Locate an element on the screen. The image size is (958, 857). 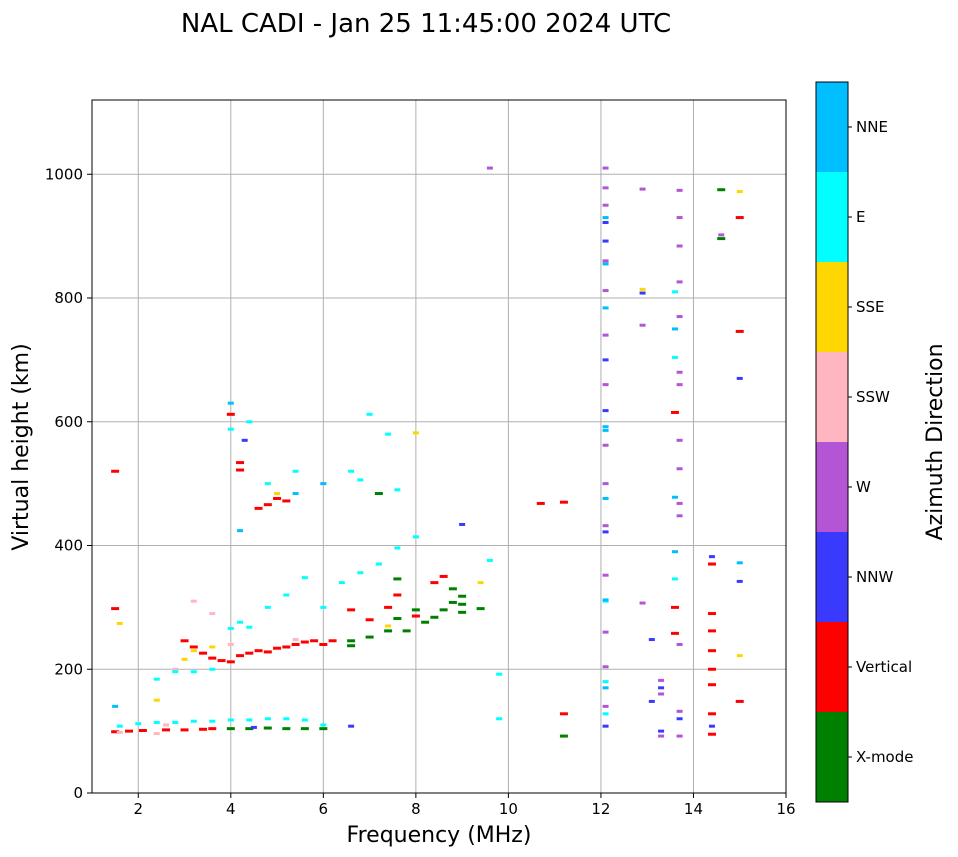
y-tick-label: 1000 is located at coordinates (64, 174).